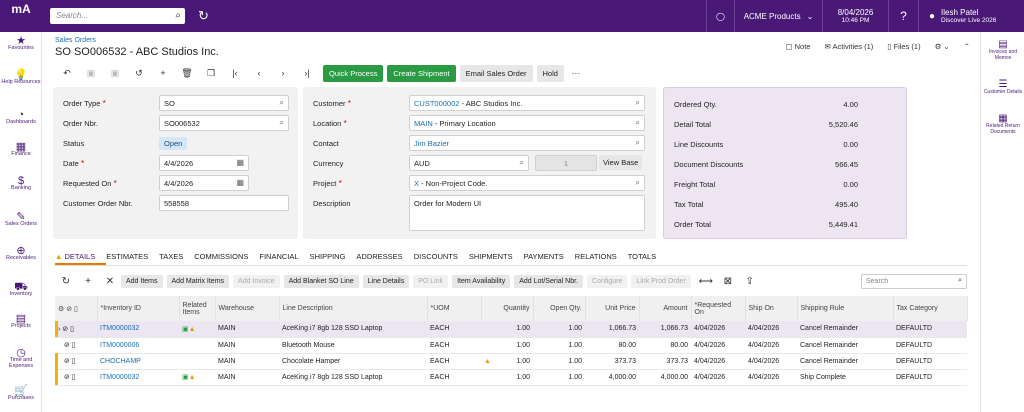 The height and width of the screenshot is (412, 1024). Describe the element at coordinates (204, 163) in the screenshot. I see `date-field: 4/4/2026 ▦` at that location.